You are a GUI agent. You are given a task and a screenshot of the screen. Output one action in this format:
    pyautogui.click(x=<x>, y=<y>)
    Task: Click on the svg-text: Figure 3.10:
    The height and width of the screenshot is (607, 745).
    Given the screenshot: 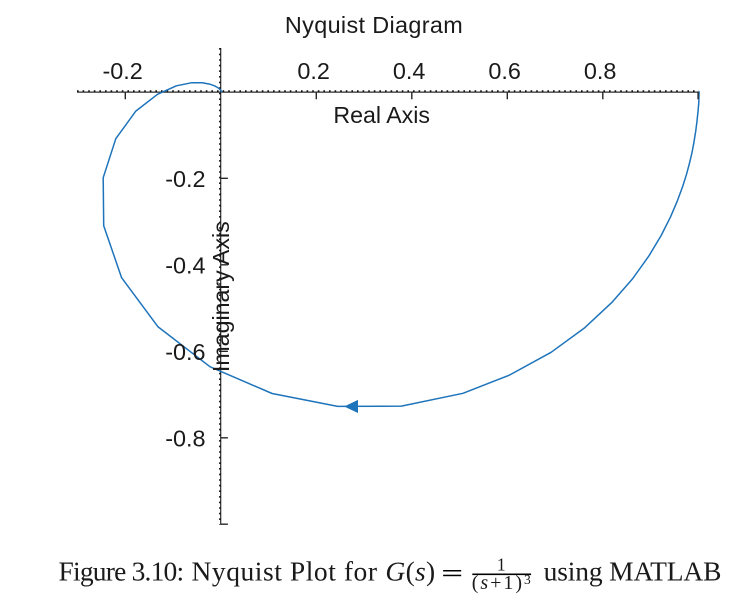 What is the action you would take?
    pyautogui.click(x=121, y=570)
    